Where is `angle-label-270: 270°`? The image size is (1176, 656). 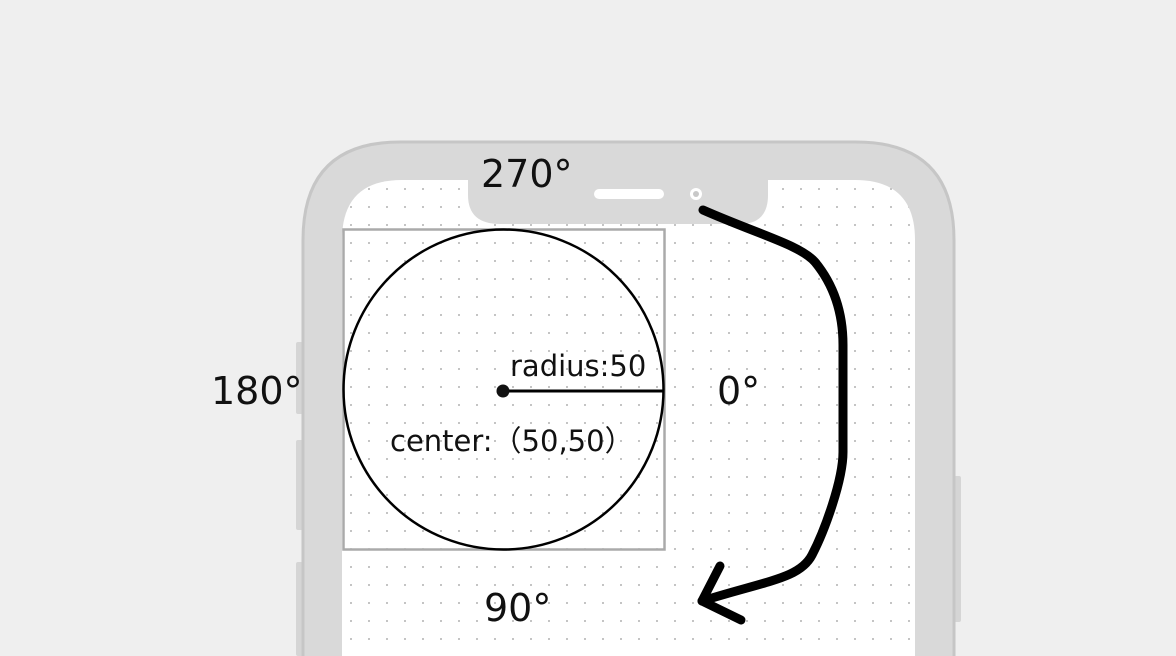 angle-label-270: 270° is located at coordinates (527, 174).